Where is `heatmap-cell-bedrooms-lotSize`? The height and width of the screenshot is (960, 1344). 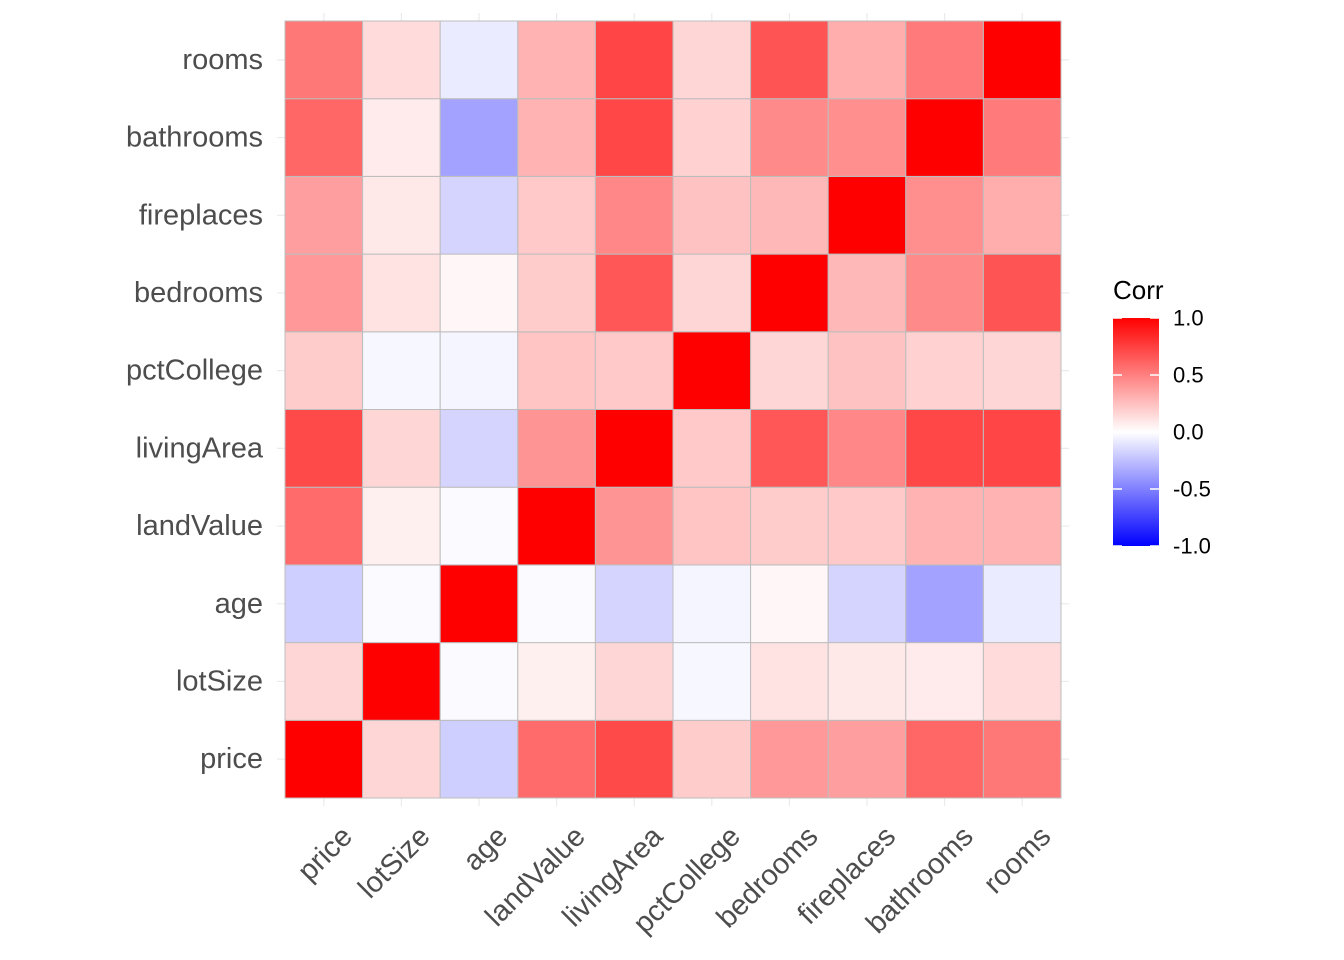 heatmap-cell-bedrooms-lotSize is located at coordinates (401, 293).